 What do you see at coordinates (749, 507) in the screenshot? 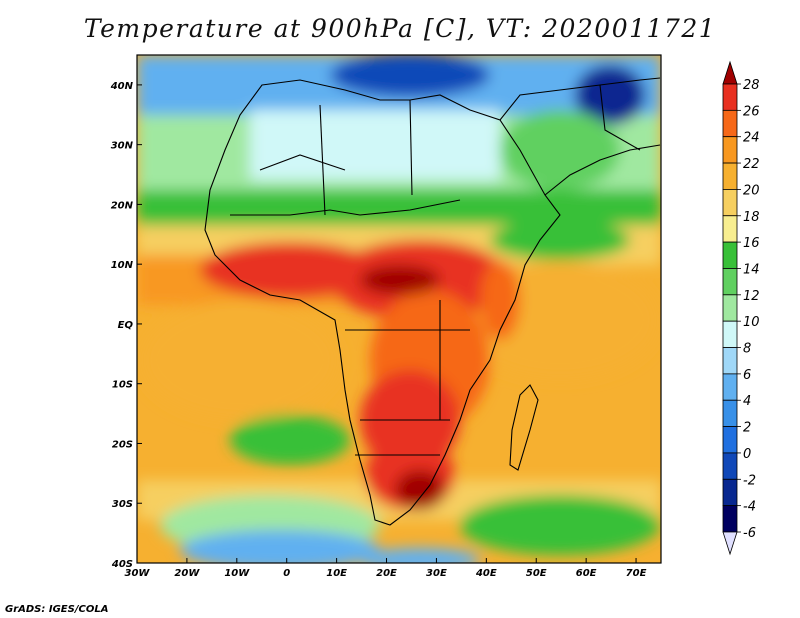
I see `colorbar-label: -4` at bounding box center [749, 507].